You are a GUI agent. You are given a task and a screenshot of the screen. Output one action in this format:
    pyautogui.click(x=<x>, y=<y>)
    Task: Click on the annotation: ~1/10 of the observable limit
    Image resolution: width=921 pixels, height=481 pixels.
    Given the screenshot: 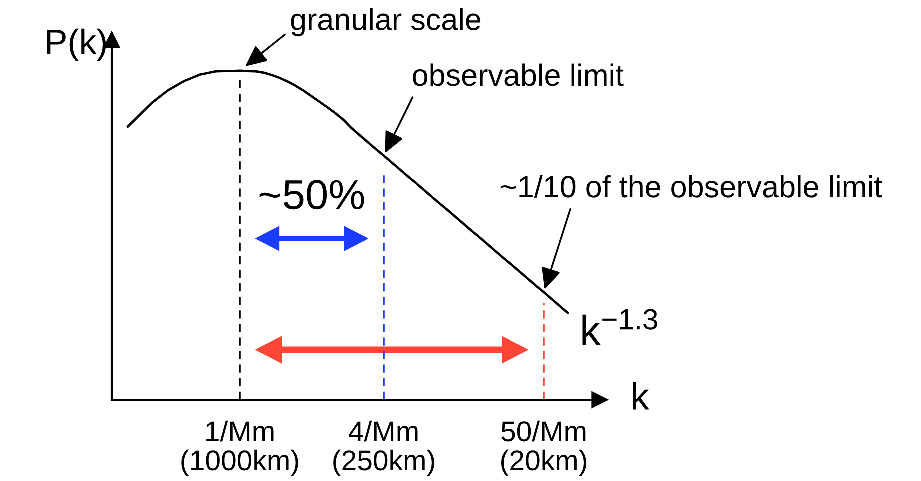 What is the action you would take?
    pyautogui.click(x=691, y=186)
    